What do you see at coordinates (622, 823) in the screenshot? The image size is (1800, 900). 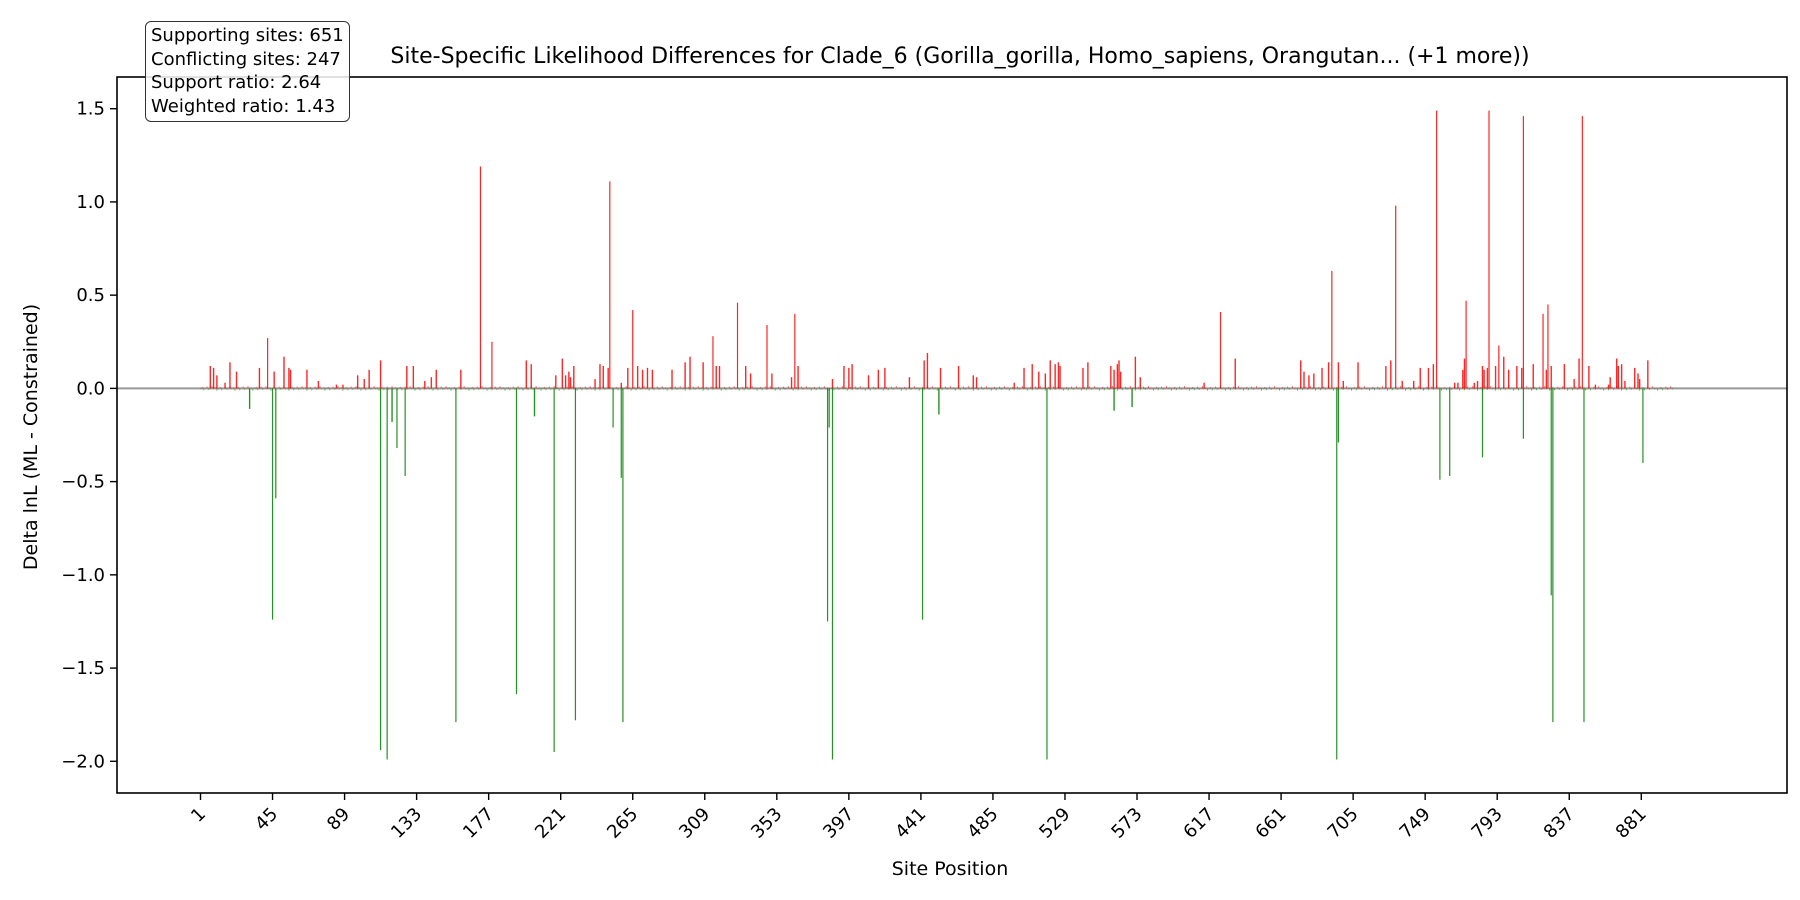 I see `x-tick-label: 265` at bounding box center [622, 823].